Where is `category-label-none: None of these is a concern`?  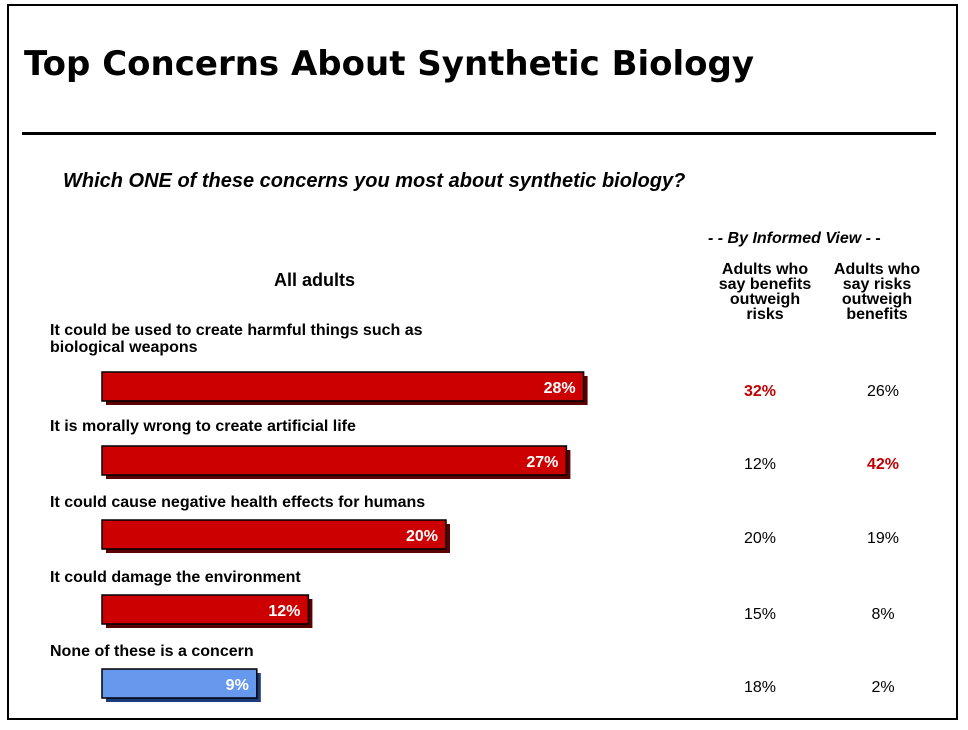
category-label-none: None of these is a concern is located at coordinates (152, 651).